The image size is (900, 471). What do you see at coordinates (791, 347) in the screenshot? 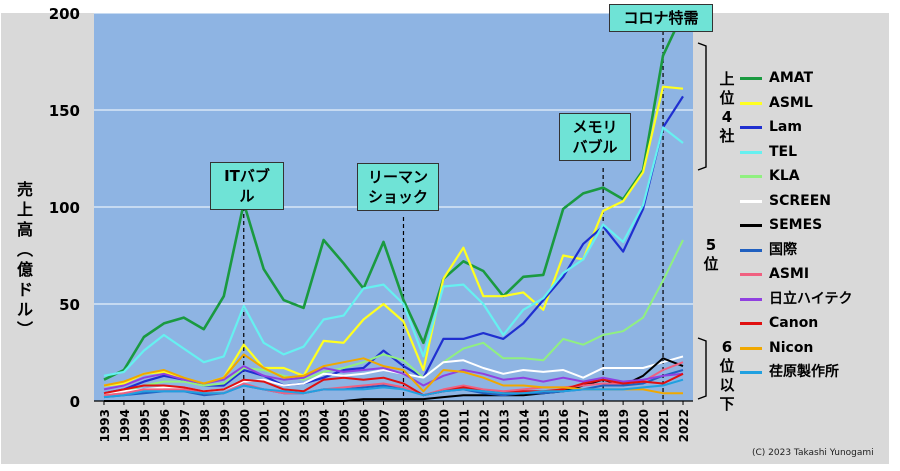
I see `legend-label: Nicon` at bounding box center [791, 347].